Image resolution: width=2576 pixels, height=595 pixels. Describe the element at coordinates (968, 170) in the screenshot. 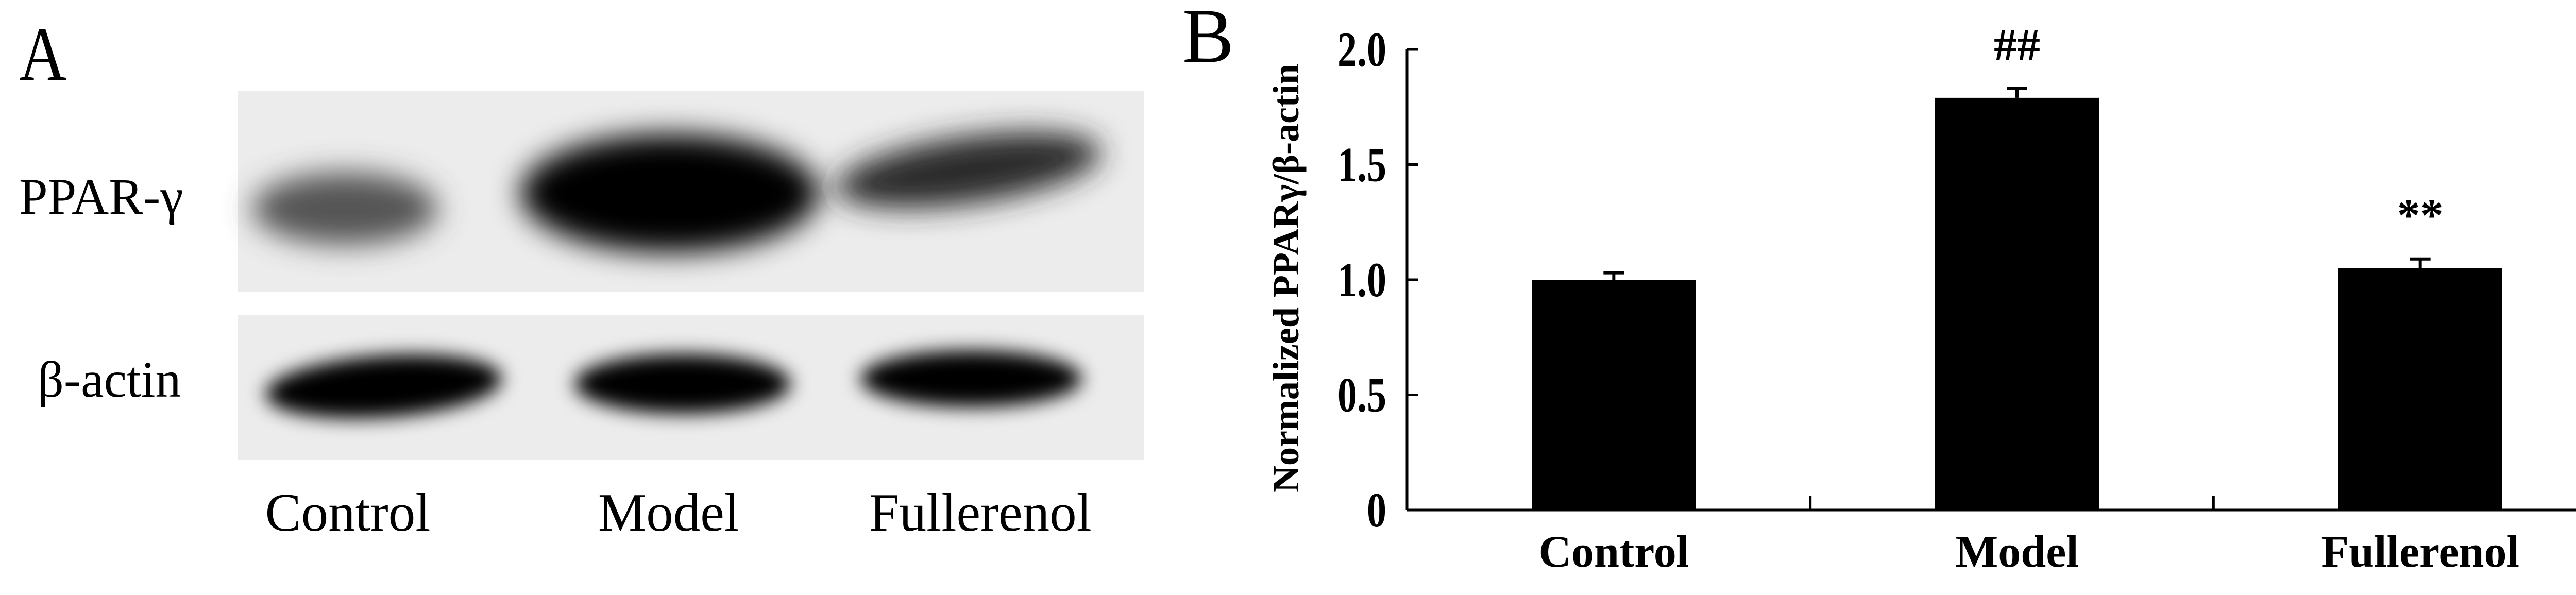

I see `band-fullerenol-ppar` at that location.